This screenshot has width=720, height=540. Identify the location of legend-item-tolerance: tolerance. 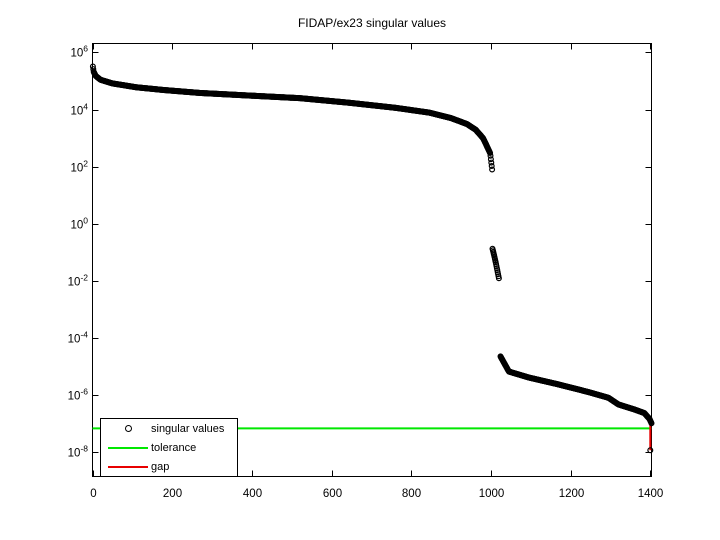
(169, 448).